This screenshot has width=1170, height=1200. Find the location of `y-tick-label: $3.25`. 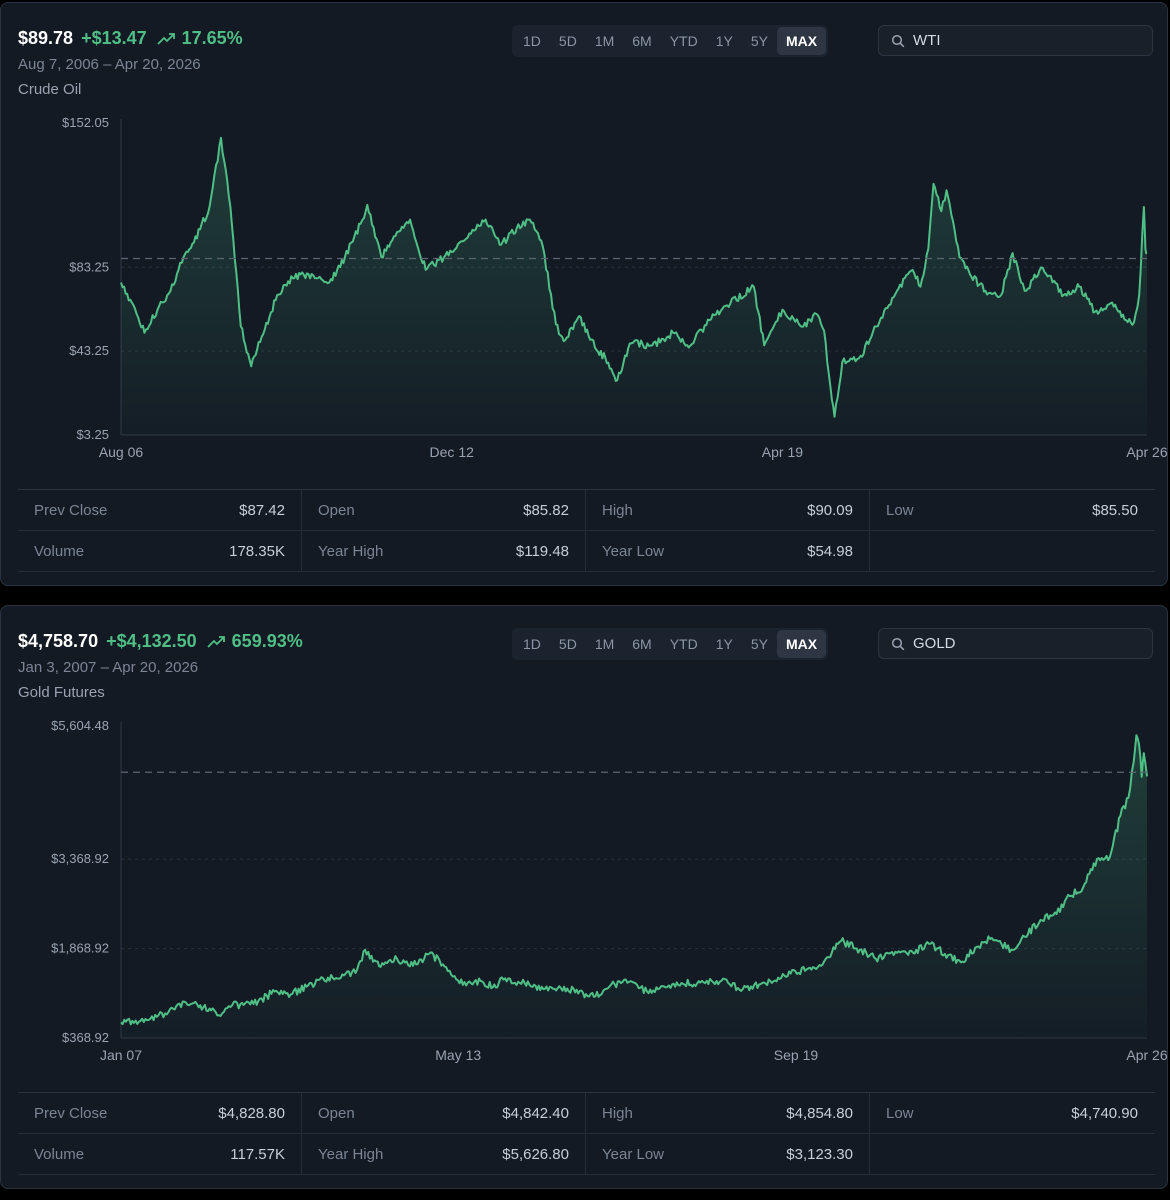

y-tick-label: $3.25 is located at coordinates (92, 434).